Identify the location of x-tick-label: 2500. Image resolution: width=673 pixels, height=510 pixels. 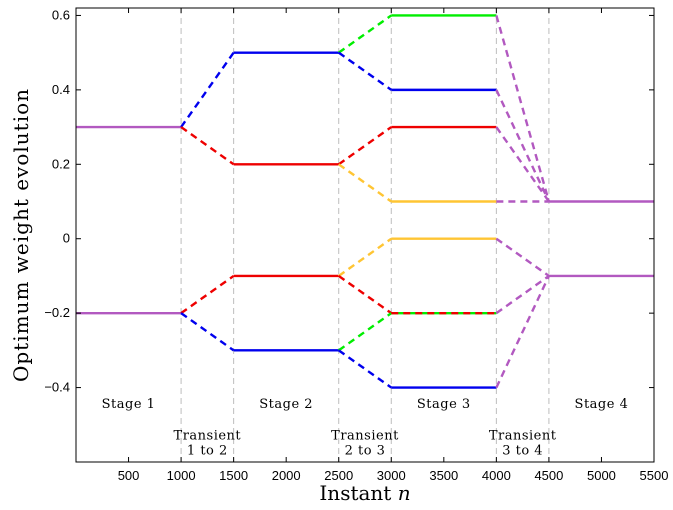
(338, 475).